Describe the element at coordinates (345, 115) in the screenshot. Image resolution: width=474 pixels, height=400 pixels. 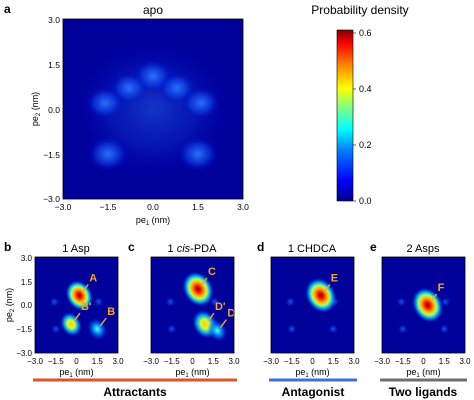
I see `colorbar` at that location.